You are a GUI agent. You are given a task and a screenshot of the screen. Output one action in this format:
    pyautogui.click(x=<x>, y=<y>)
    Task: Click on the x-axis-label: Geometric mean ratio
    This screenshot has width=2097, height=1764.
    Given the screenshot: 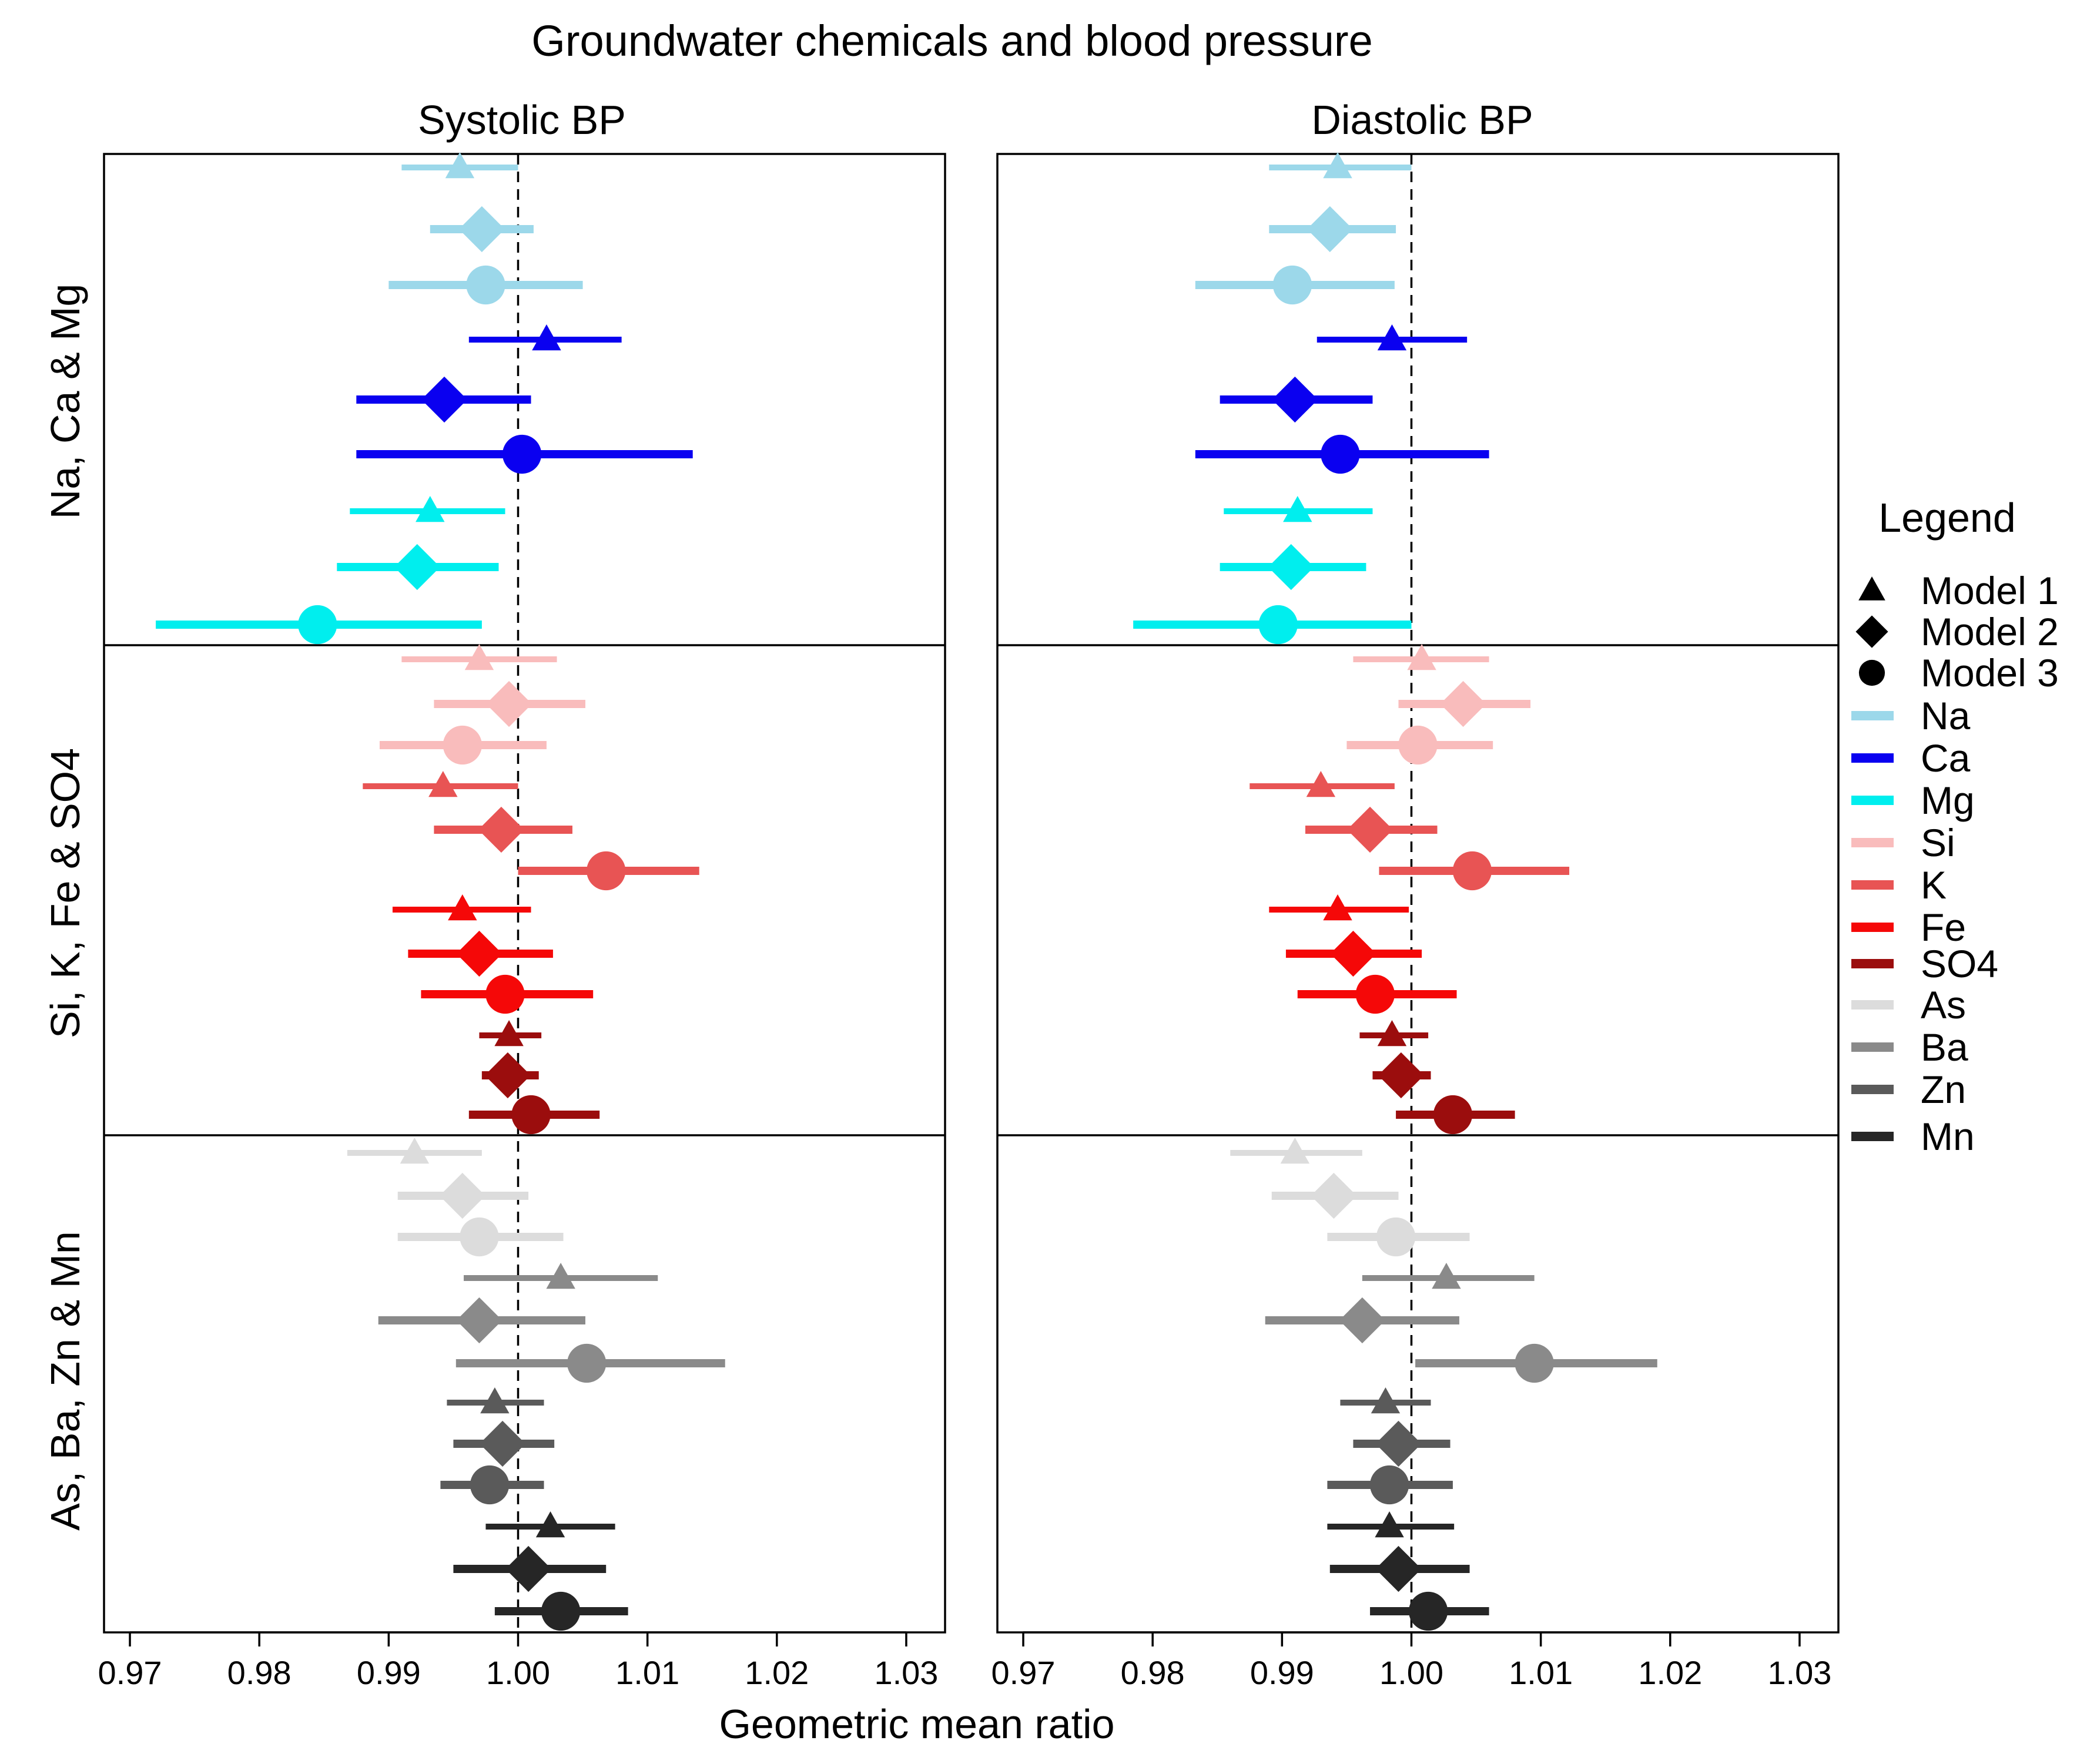 What is the action you would take?
    pyautogui.click(x=916, y=1724)
    